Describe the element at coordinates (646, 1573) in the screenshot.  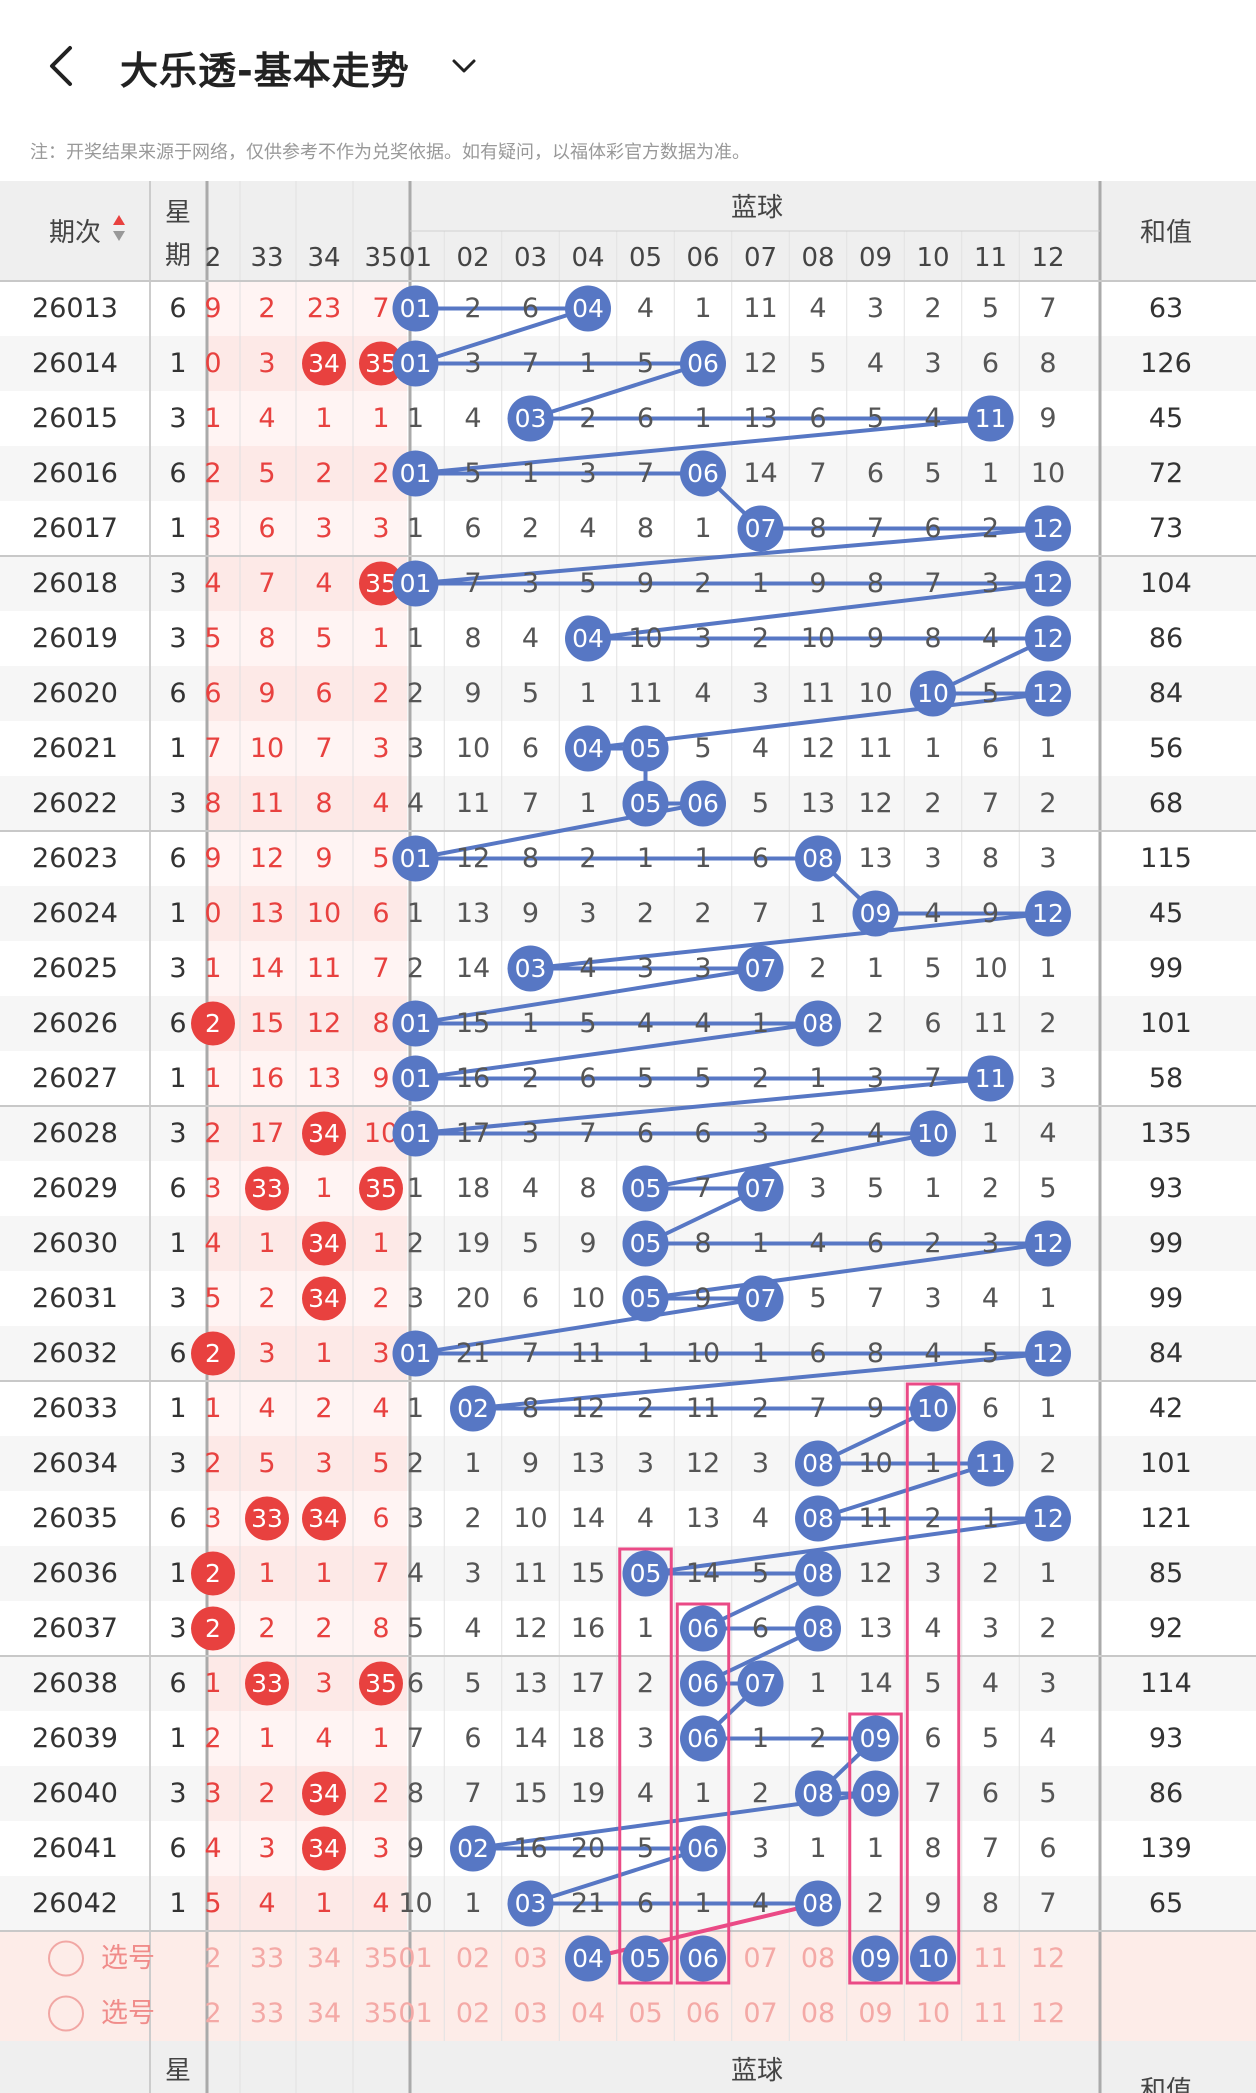
I see `blue-ball-number: 05` at that location.